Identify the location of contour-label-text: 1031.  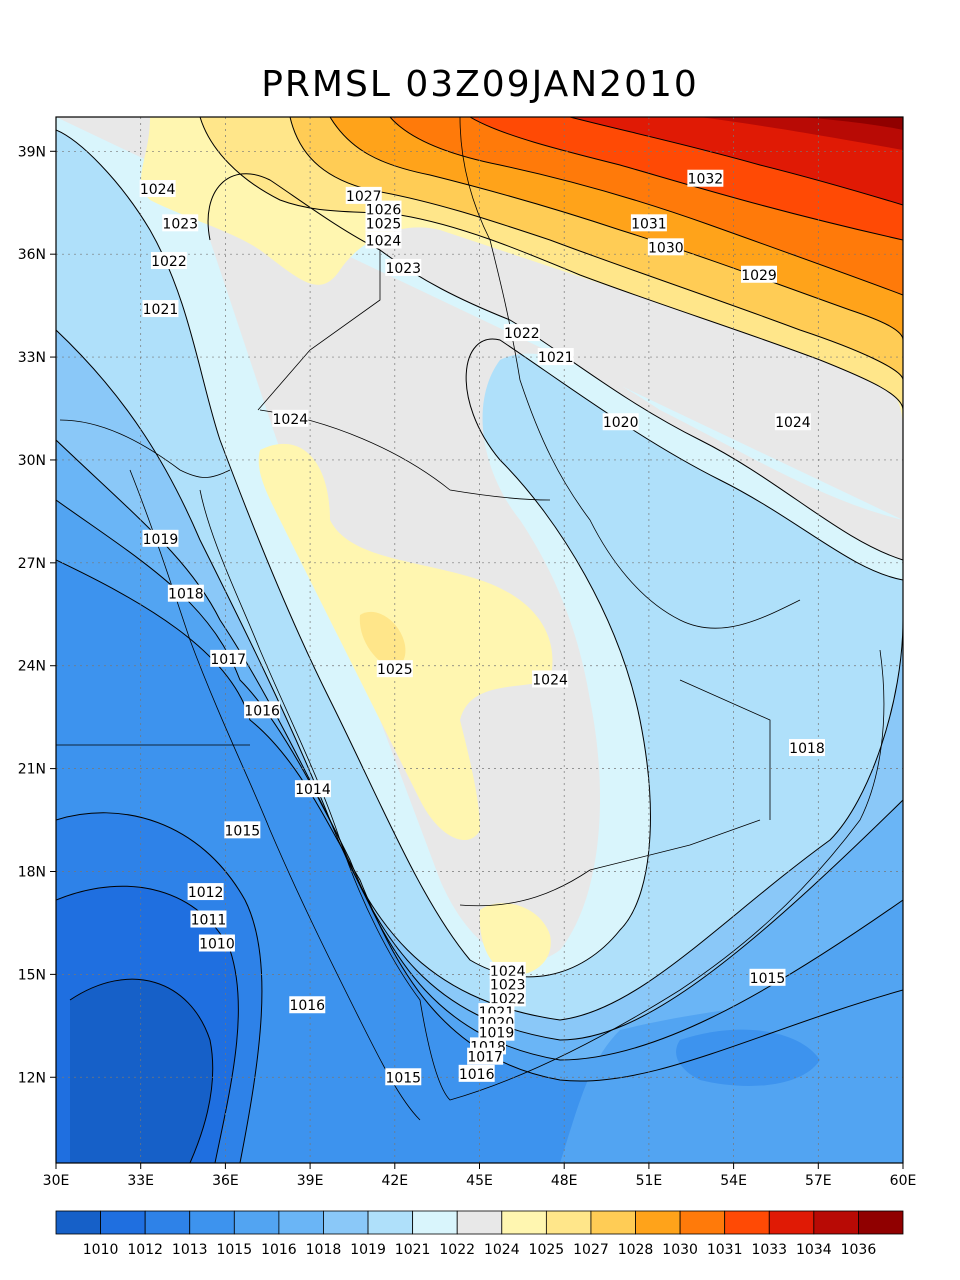
(649, 224).